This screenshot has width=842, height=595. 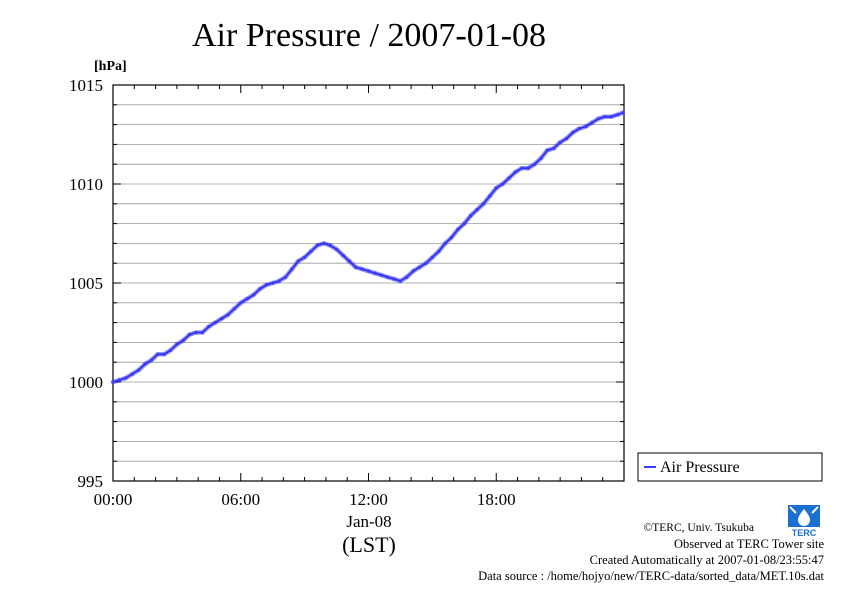 I want to click on legend: Air Pressure, so click(x=730, y=467).